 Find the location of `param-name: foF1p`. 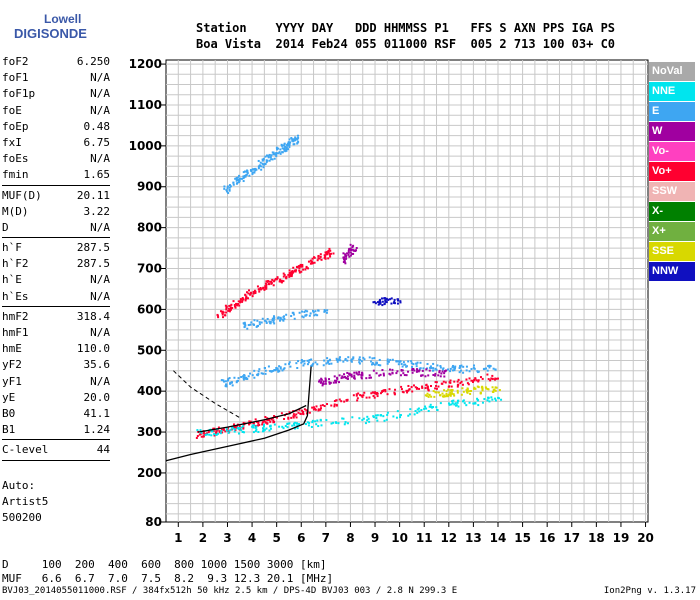

param-name: foF1p is located at coordinates (19, 94).